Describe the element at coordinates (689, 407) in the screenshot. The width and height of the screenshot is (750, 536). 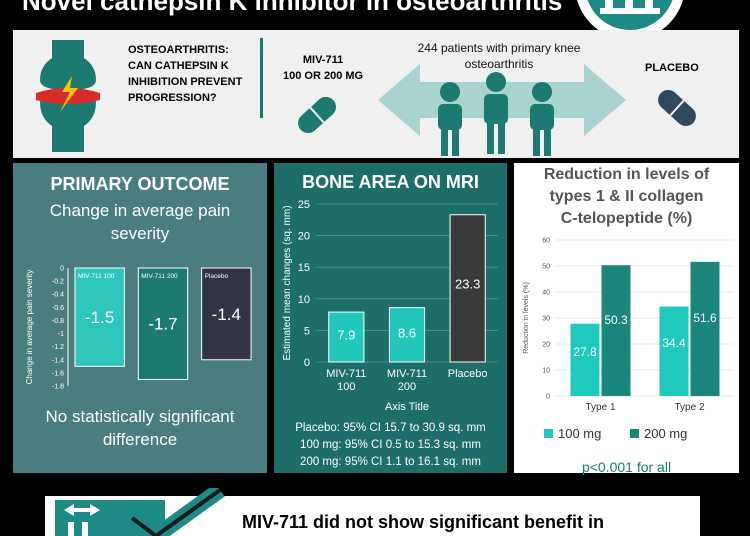
I see `collagen-x-tick-label: Type 2` at that location.